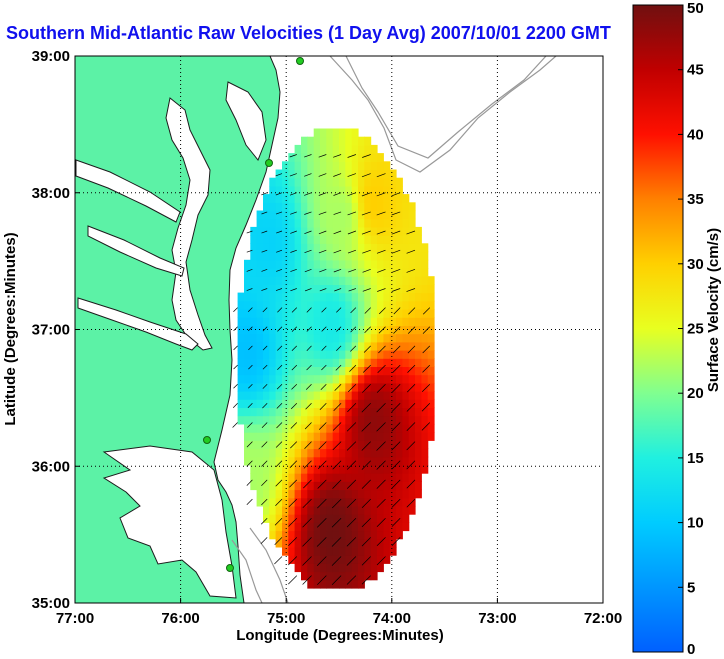 The image size is (724, 659). What do you see at coordinates (695, 134) in the screenshot?
I see `colorbar-tick-label: 40` at bounding box center [695, 134].